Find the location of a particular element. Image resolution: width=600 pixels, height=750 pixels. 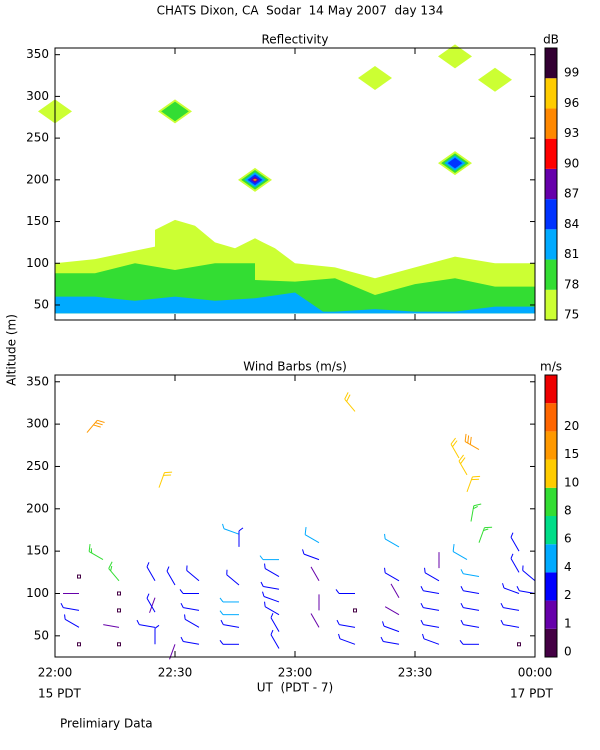

colorbar-label: 10 is located at coordinates (571, 482).